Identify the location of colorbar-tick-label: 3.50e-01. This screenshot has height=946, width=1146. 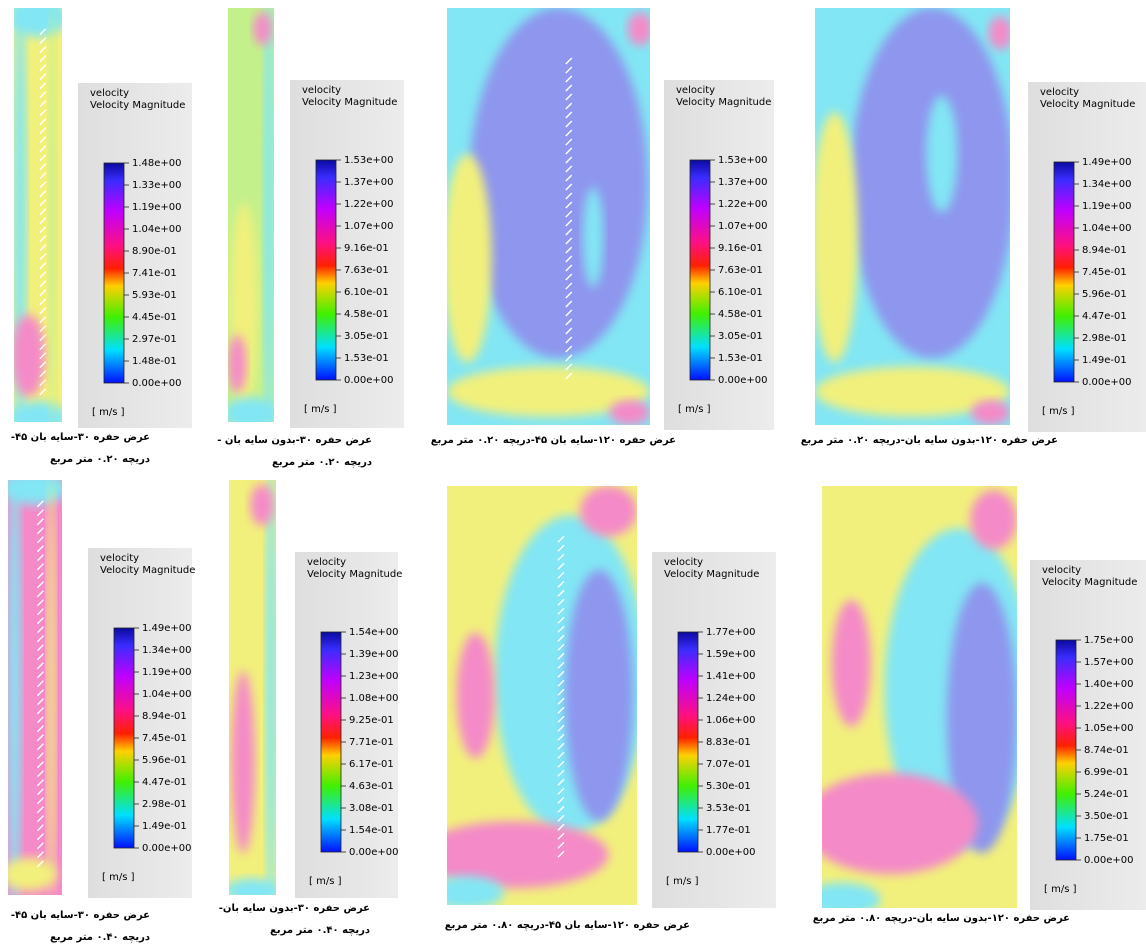
(1106, 816).